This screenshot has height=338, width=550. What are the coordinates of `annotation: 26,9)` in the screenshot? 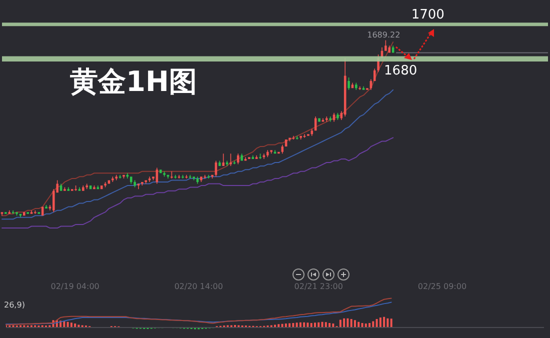 It's located at (14, 305).